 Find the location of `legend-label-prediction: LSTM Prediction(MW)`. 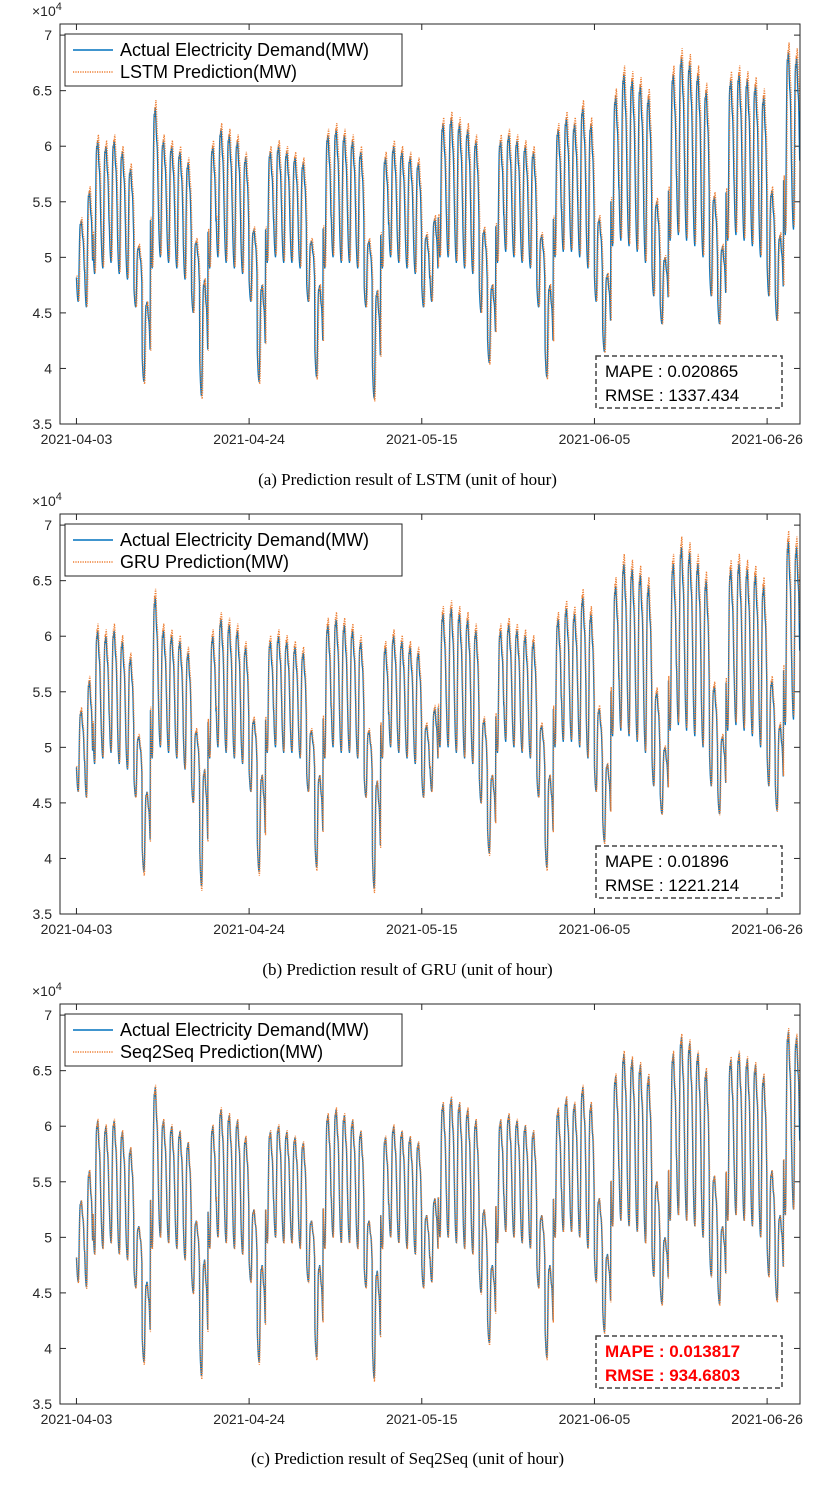

legend-label-prediction: LSTM Prediction(MW) is located at coordinates (208, 72).